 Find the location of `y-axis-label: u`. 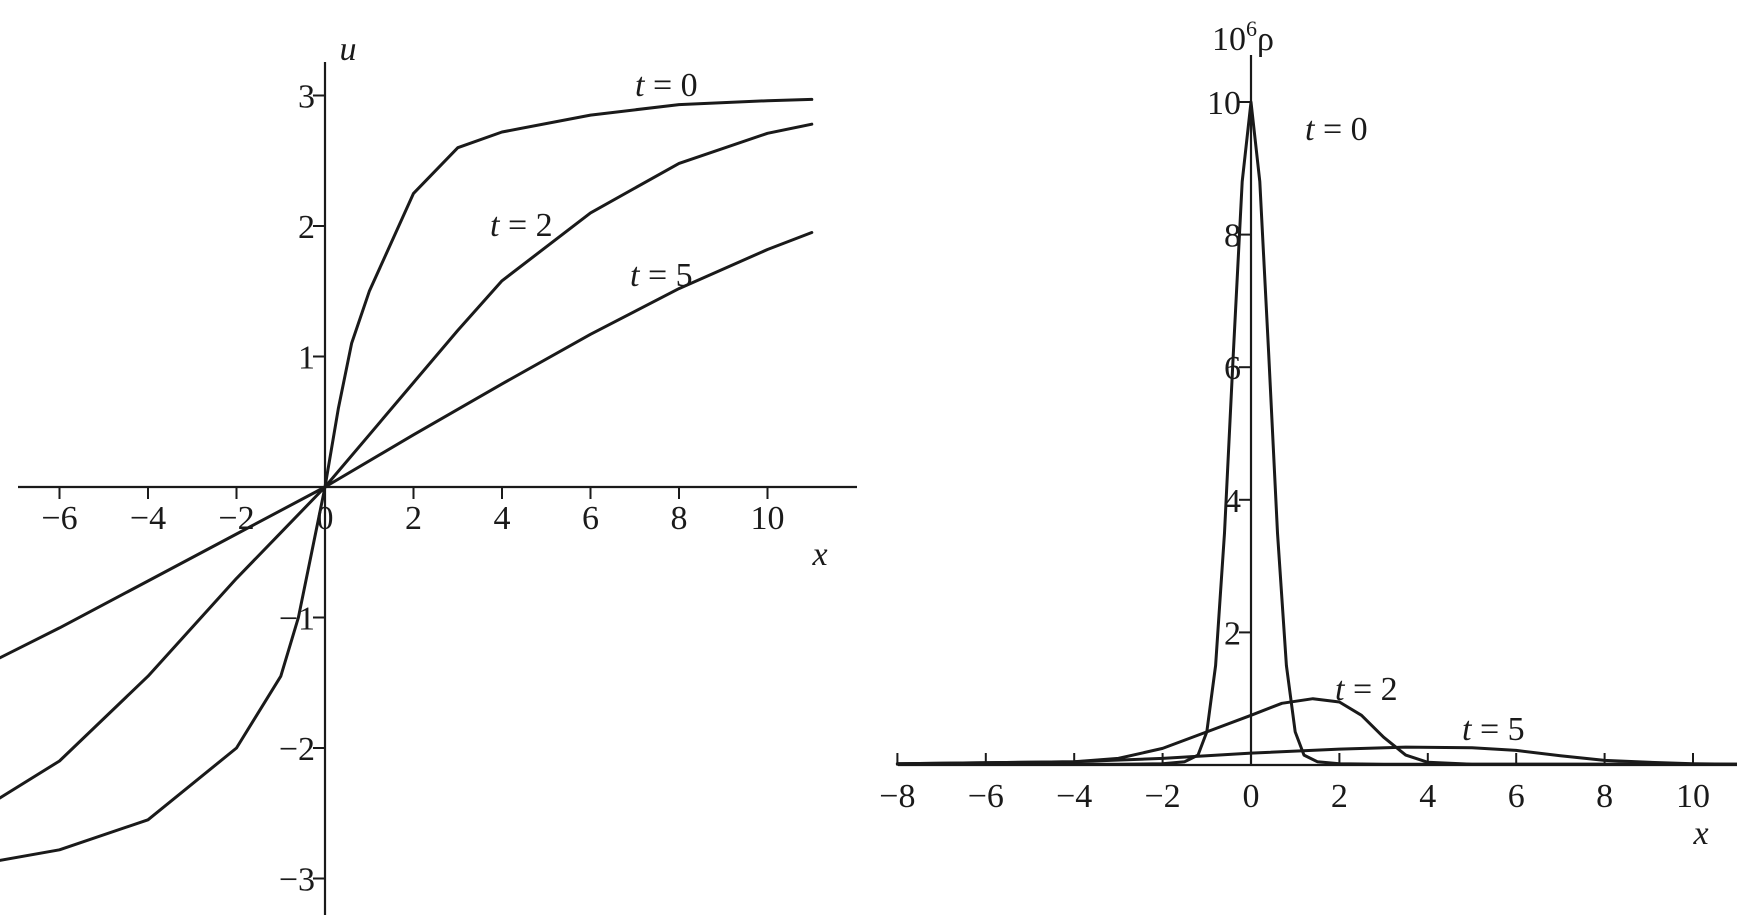

y-axis-label: u is located at coordinates (348, 49).